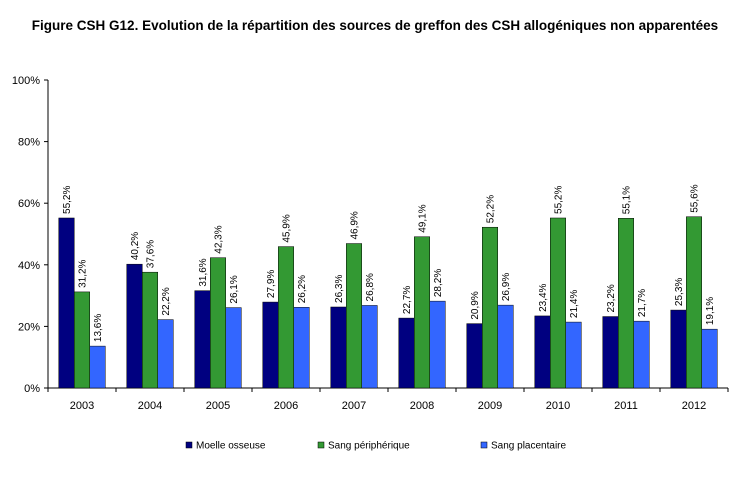  Describe the element at coordinates (218, 406) in the screenshot. I see `x-tick-label: 2005` at that location.